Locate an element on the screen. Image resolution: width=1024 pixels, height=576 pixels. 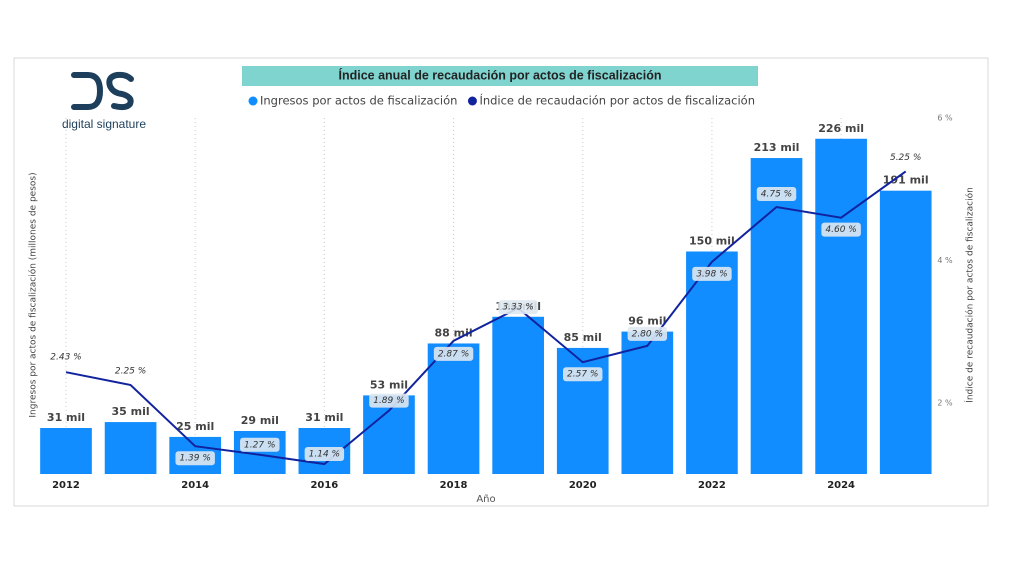
line-value-label: 1.14 % is located at coordinates (324, 455).